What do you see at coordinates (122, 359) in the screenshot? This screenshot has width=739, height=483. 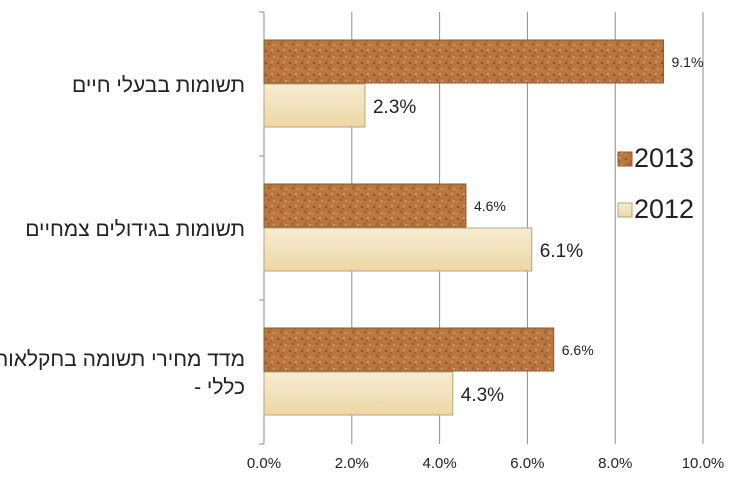 I see `category-label: מדד מחירי תשומה בחקלאות` at bounding box center [122, 359].